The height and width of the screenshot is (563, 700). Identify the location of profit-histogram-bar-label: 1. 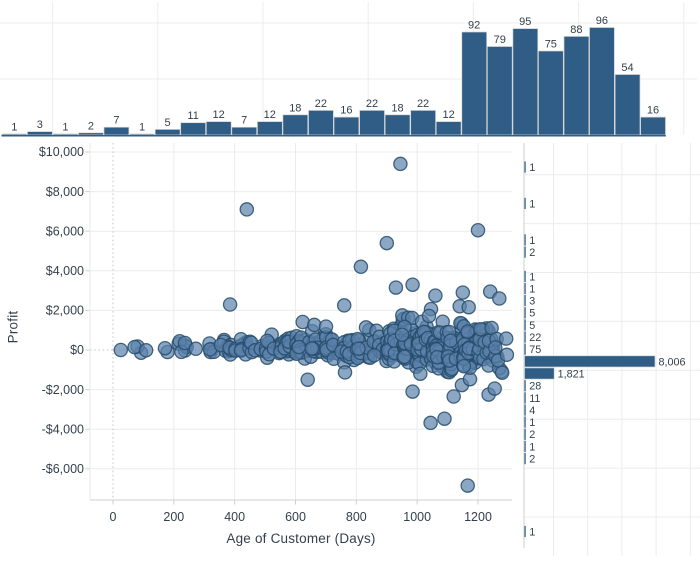
(532, 241).